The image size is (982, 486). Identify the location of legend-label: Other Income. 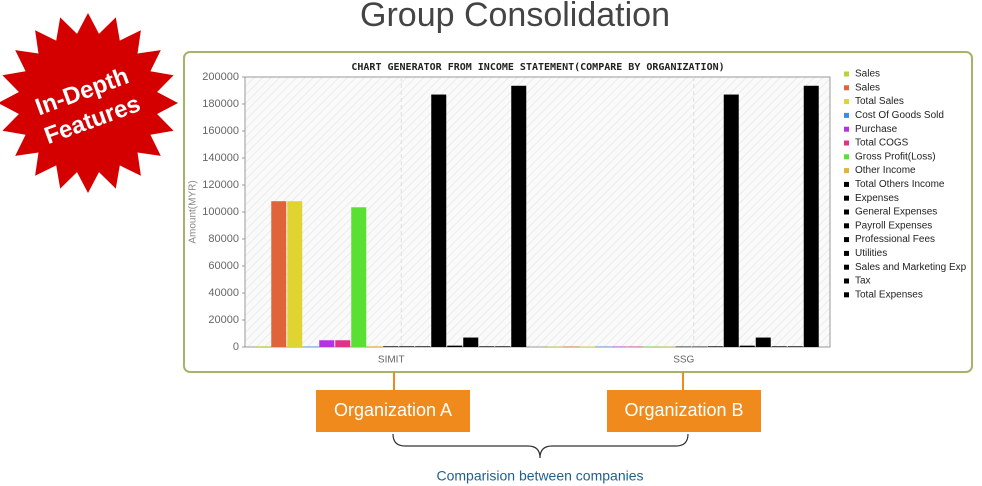
(885, 170).